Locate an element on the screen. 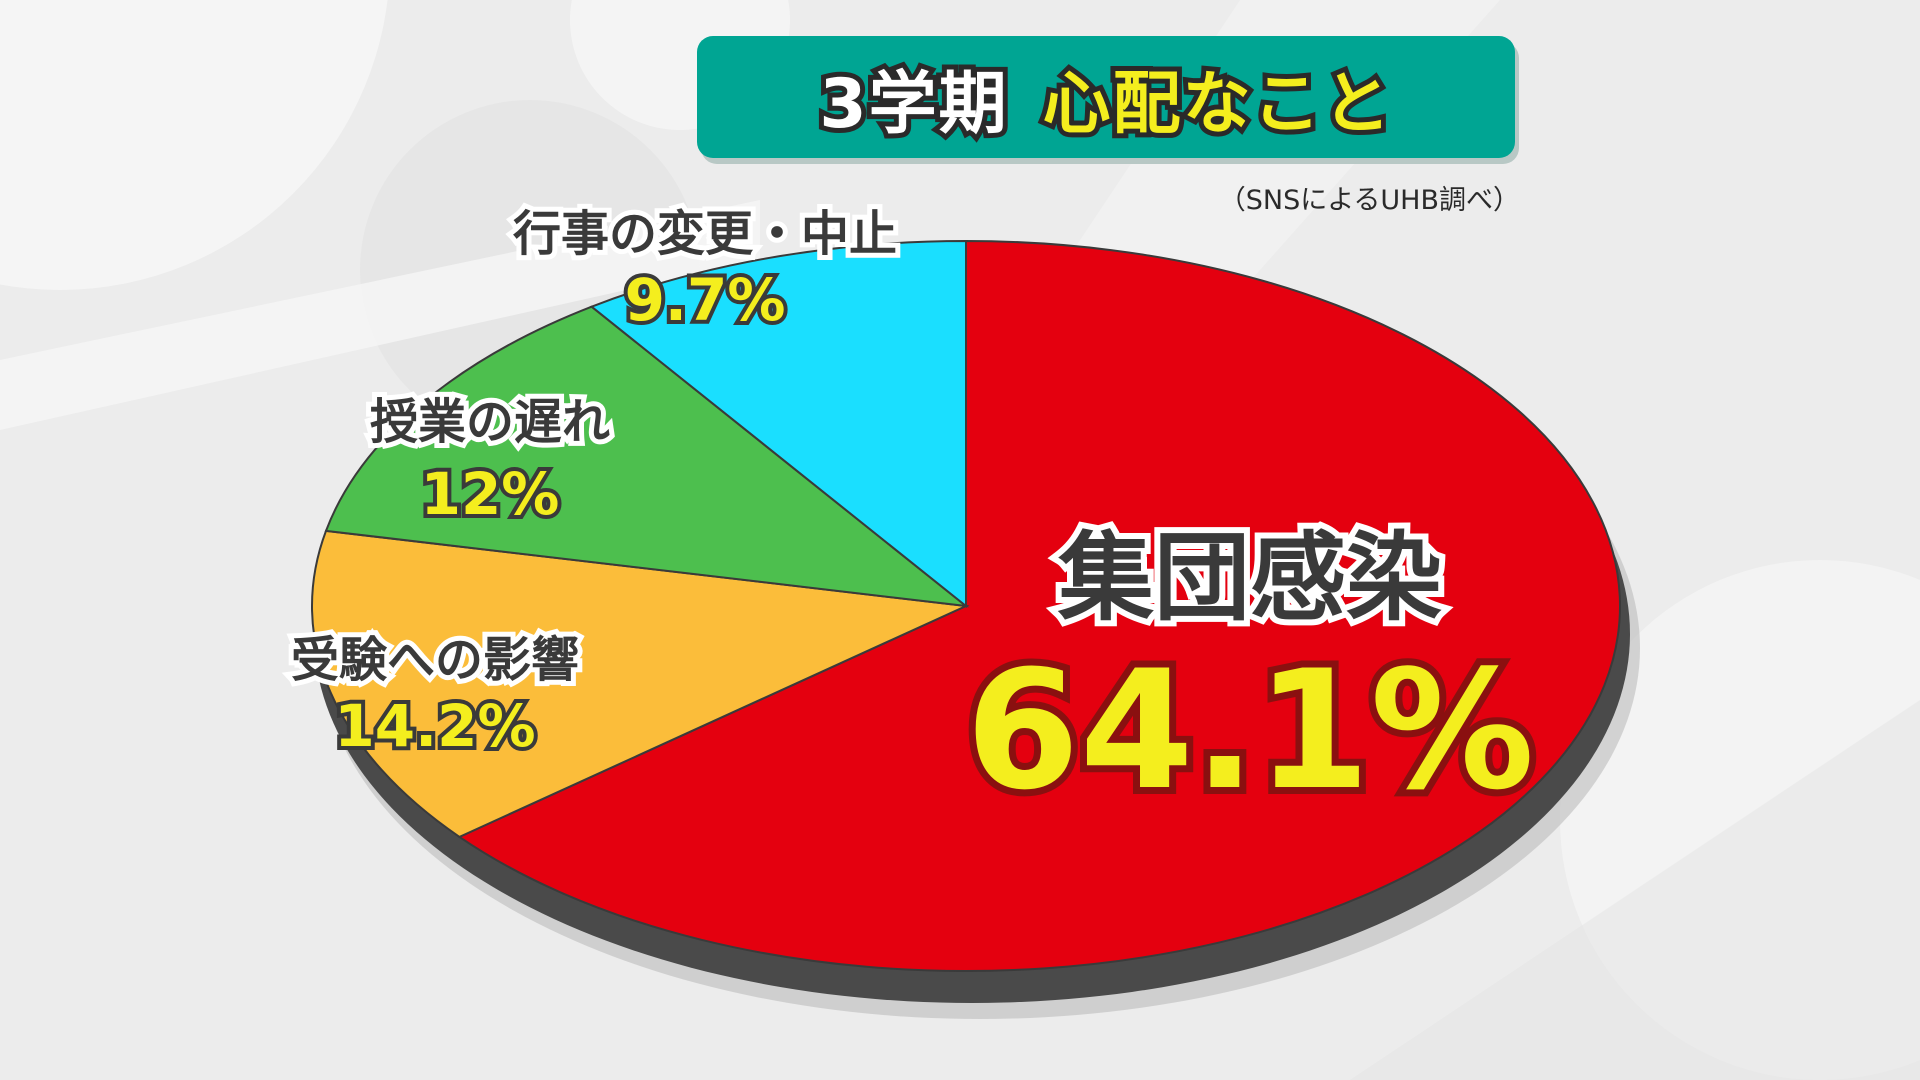 The width and height of the screenshot is (1920, 1080). slice-label-event-change: 行事の変更・中止 is located at coordinates (705, 234).